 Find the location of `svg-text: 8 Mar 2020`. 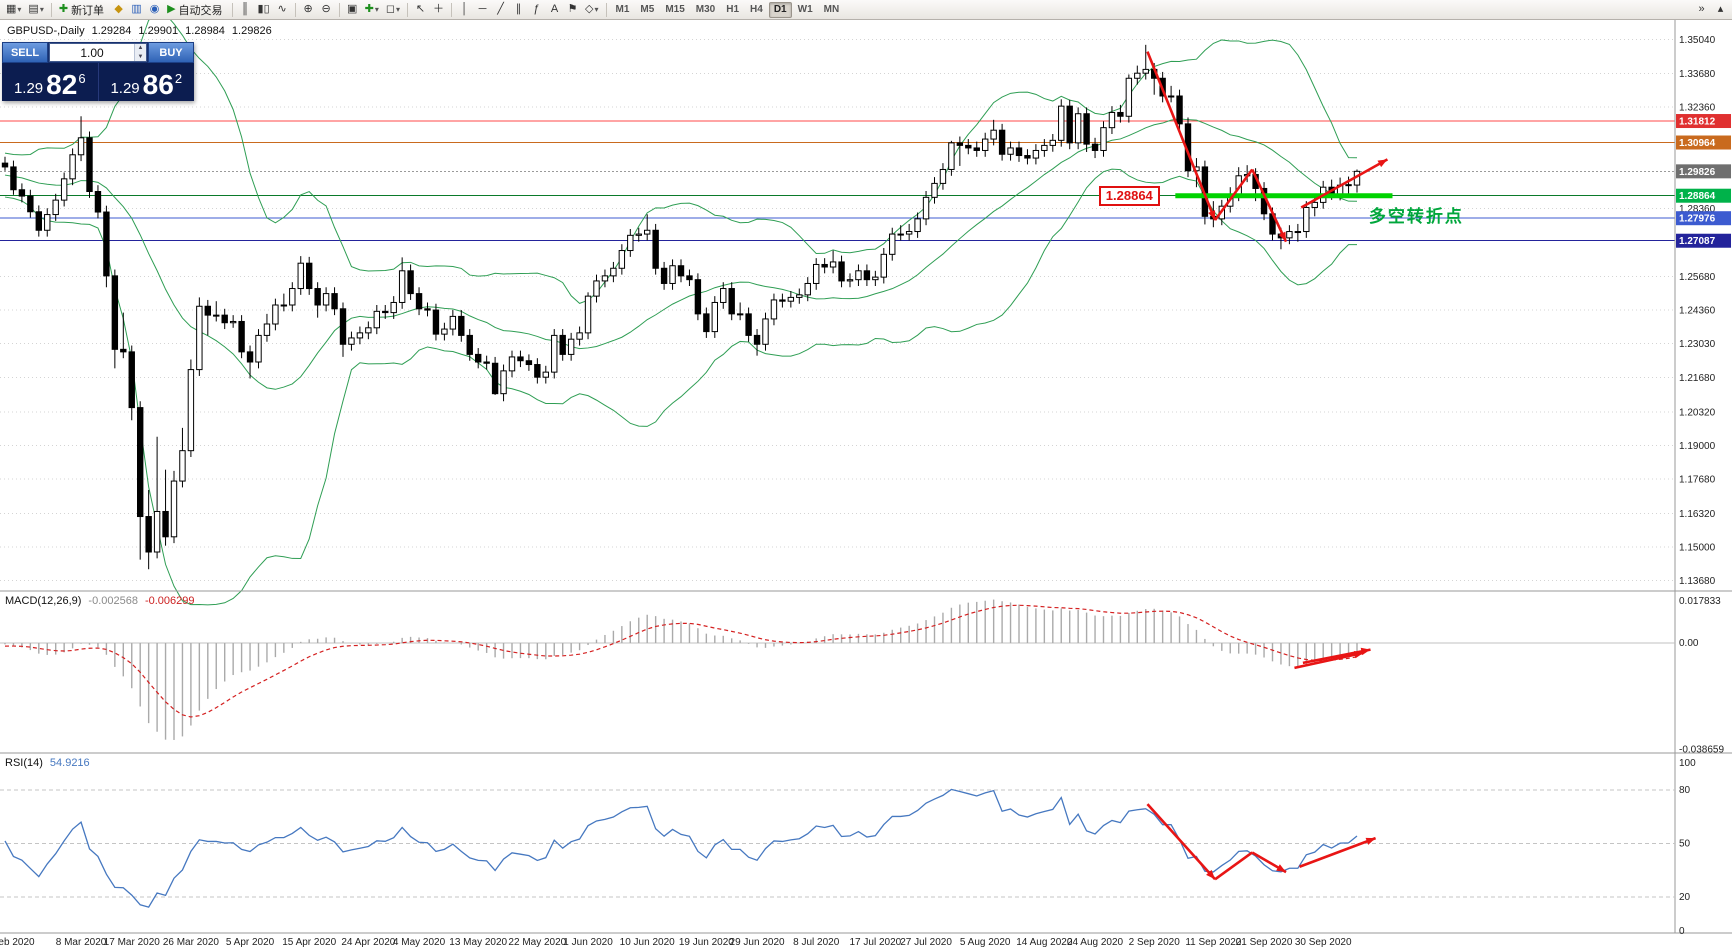

svg-text: 8 Mar 2020 is located at coordinates (81, 942).